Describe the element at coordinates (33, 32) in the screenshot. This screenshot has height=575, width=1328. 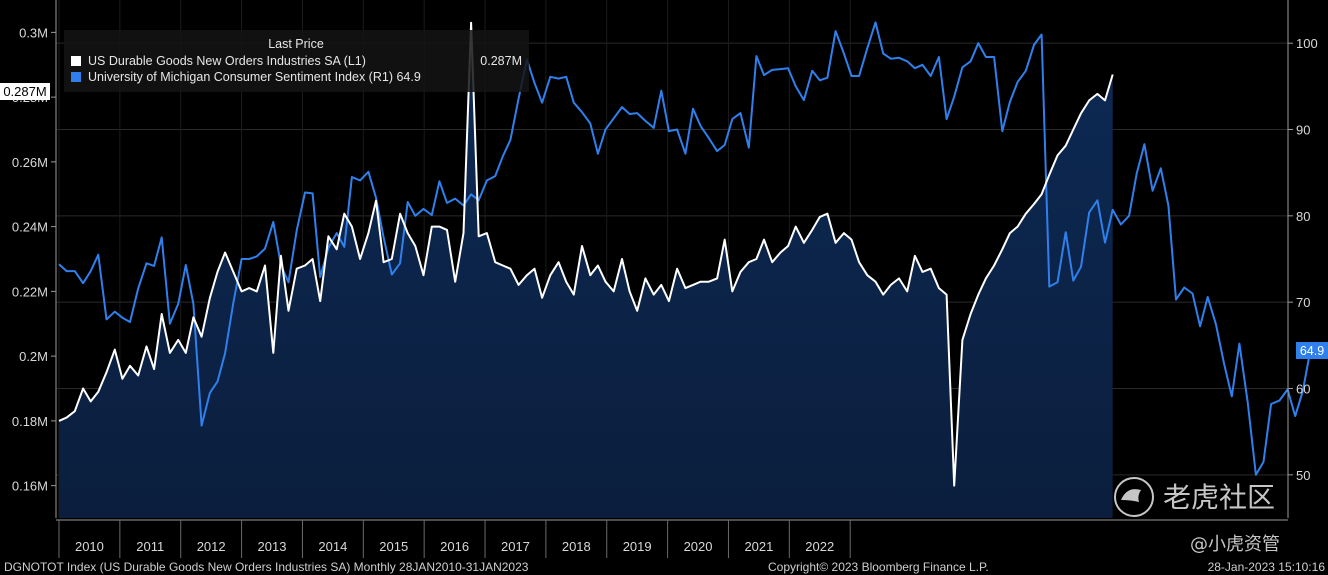
I see `left-tick-label-7: 0.3M` at that location.